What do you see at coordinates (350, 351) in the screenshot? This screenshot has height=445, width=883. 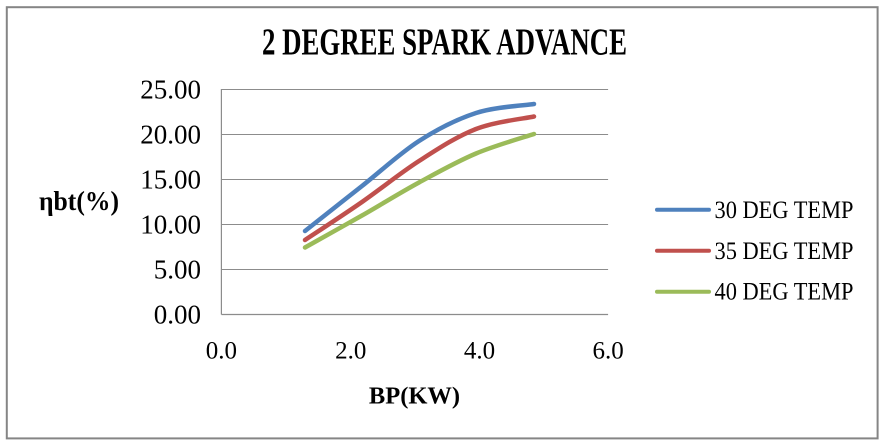 I see `svg-text: 2.0` at bounding box center [350, 351].